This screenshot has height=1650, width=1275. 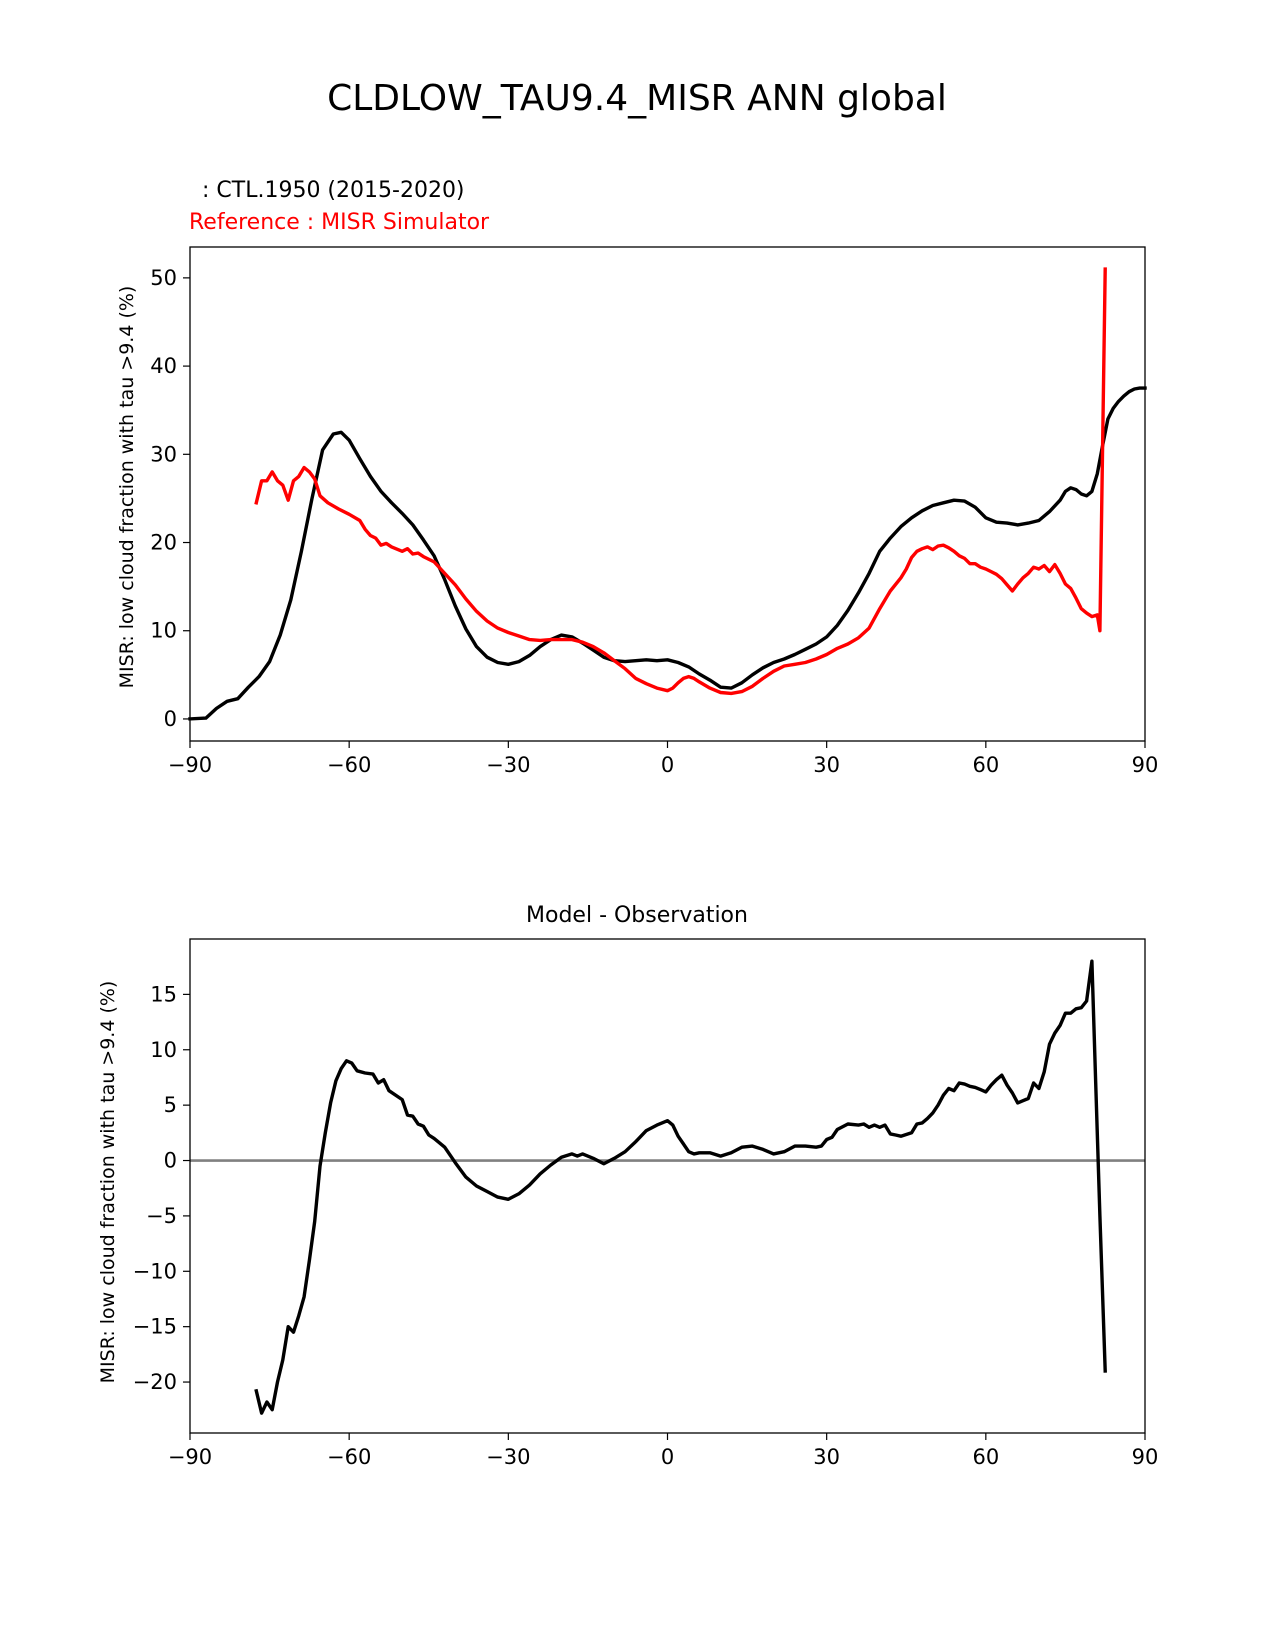 What do you see at coordinates (637, 98) in the screenshot?
I see `figure-suptitle: CLDLOW_TAU9.4_MISR ANN global` at bounding box center [637, 98].